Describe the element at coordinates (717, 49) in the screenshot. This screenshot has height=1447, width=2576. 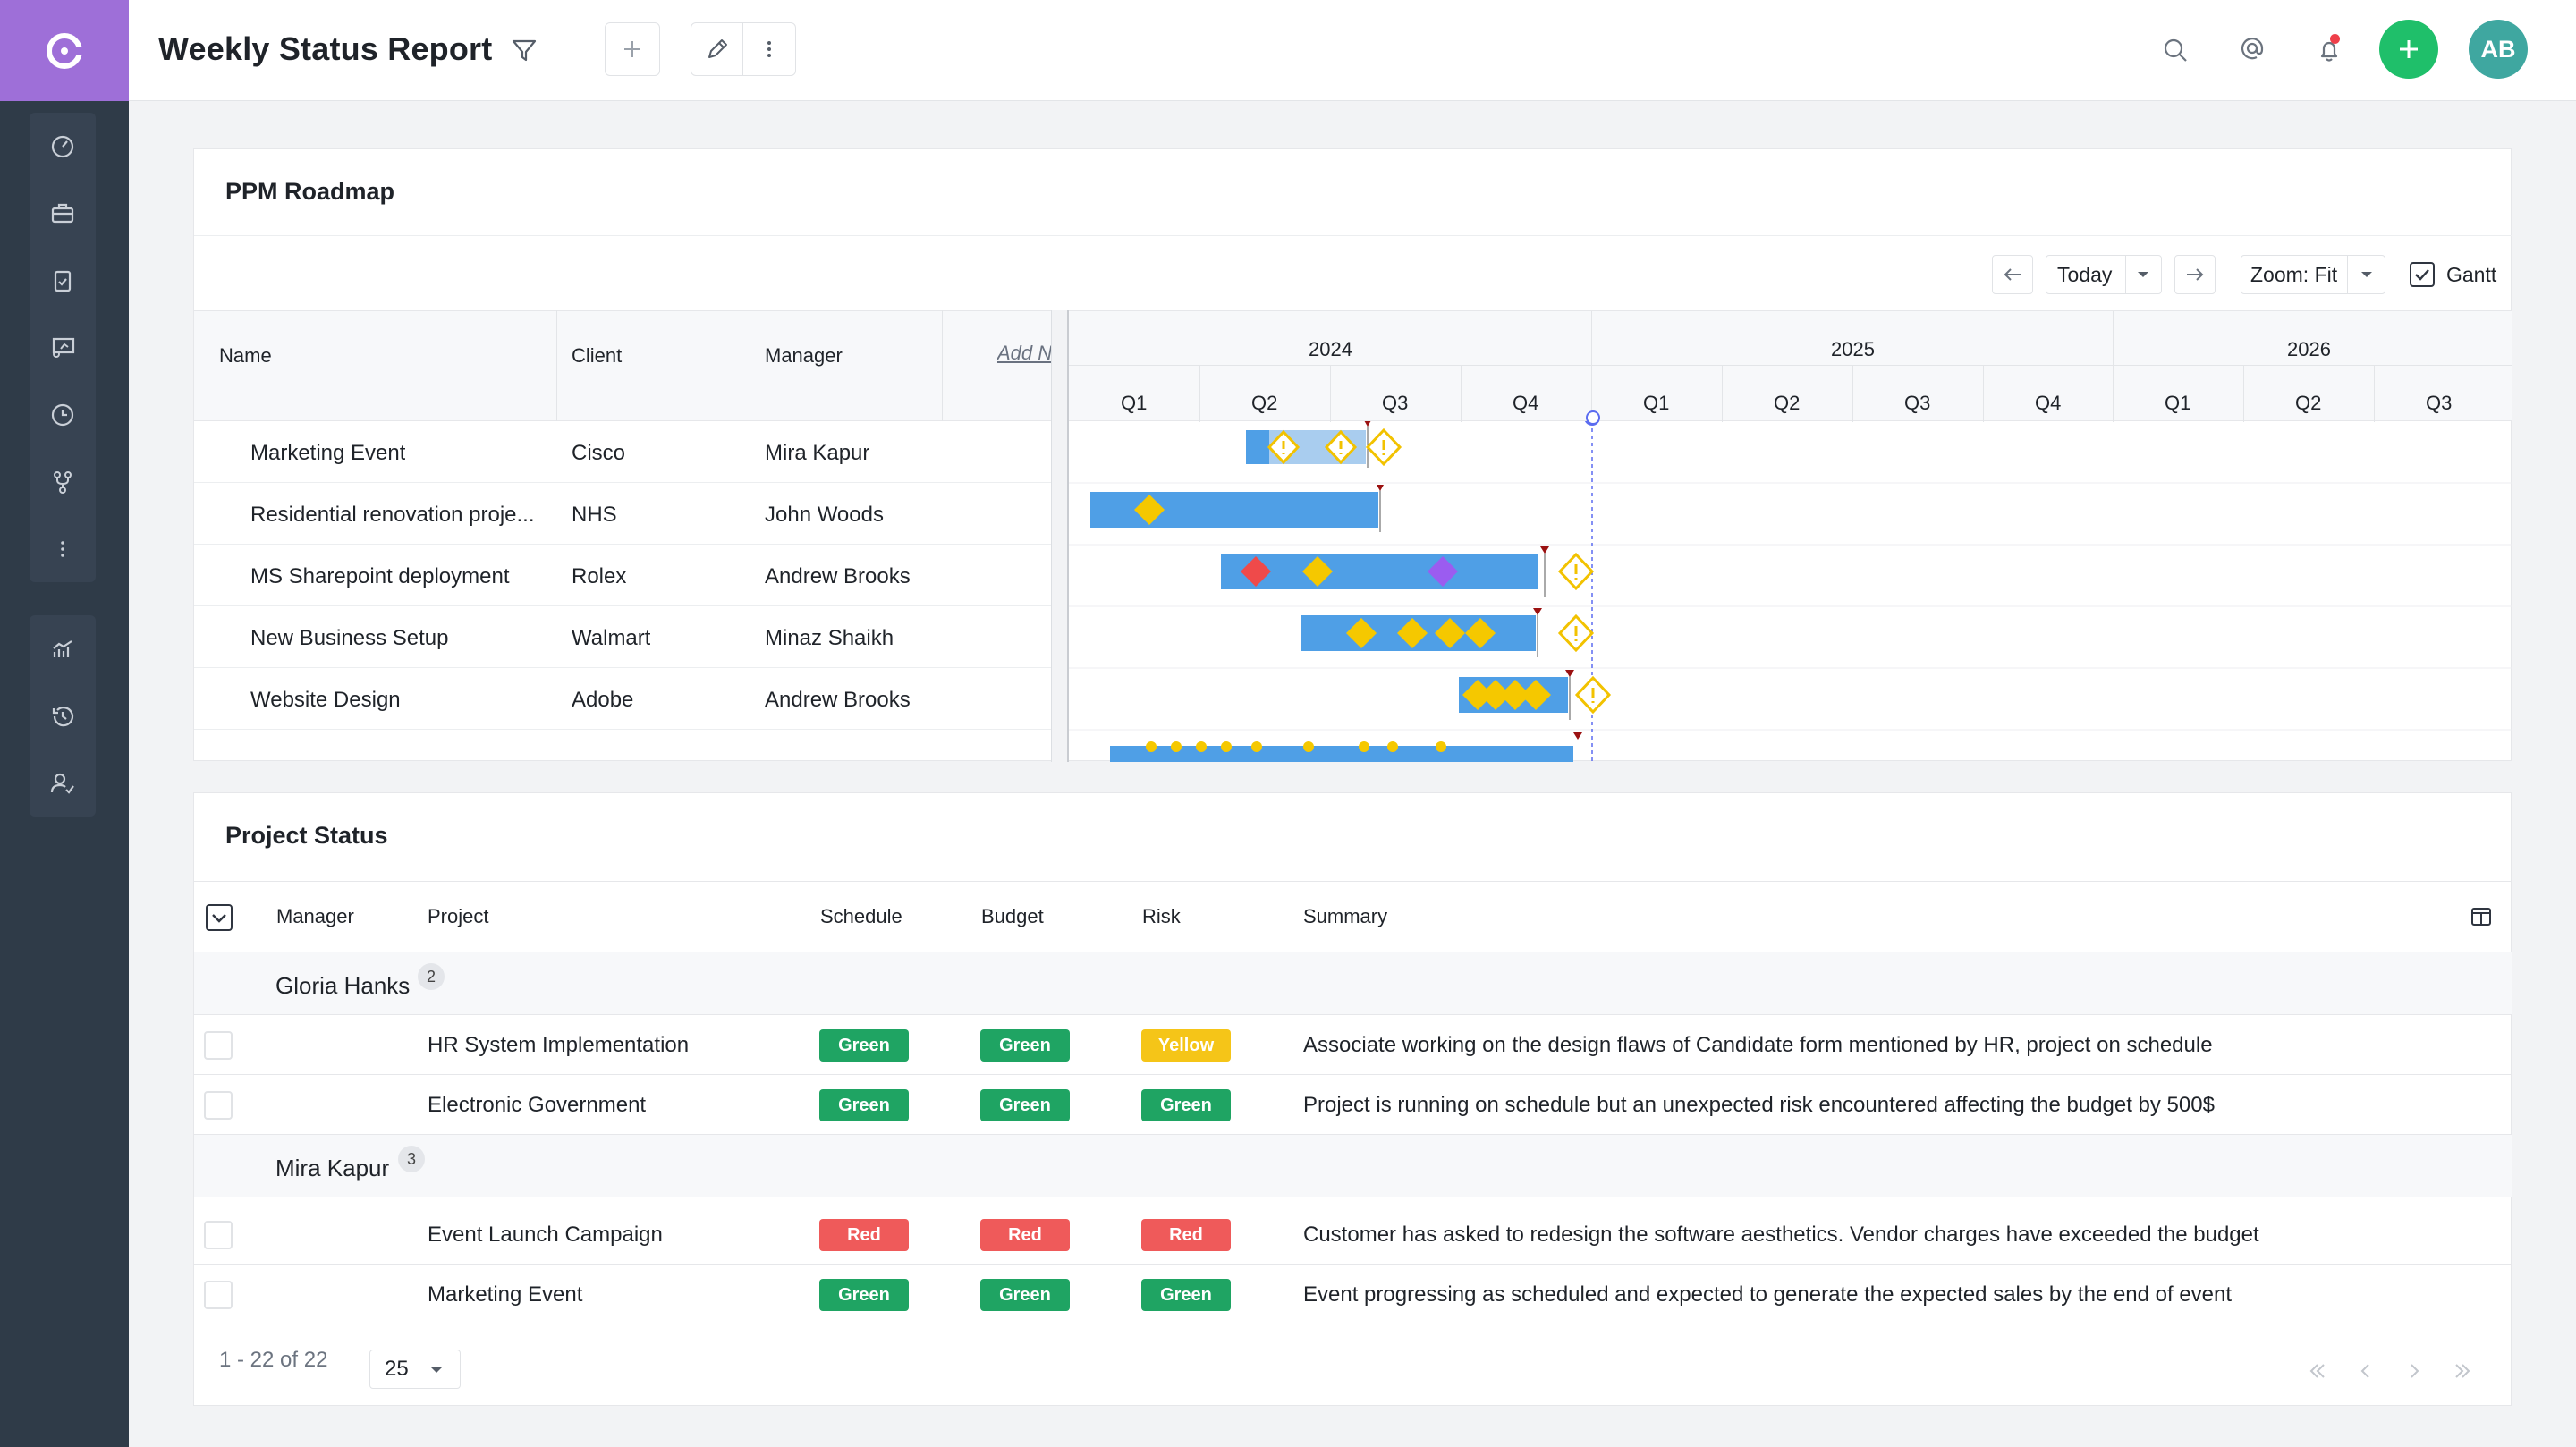
I see `edit-button` at that location.